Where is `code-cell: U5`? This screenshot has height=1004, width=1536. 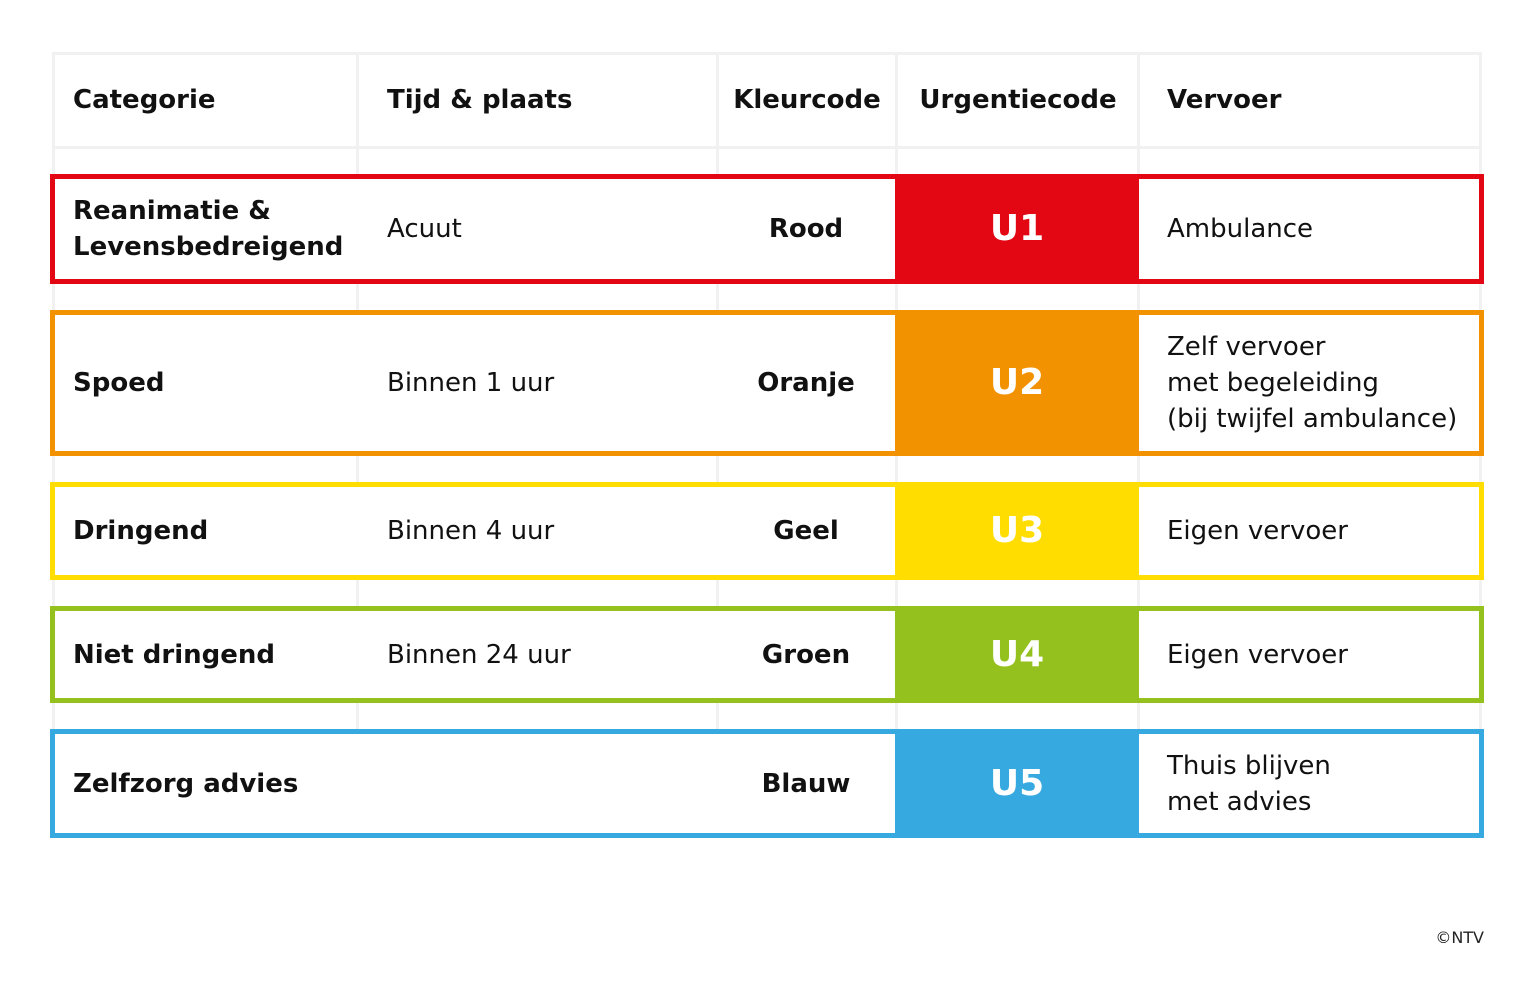
code-cell: U5 is located at coordinates (1017, 783).